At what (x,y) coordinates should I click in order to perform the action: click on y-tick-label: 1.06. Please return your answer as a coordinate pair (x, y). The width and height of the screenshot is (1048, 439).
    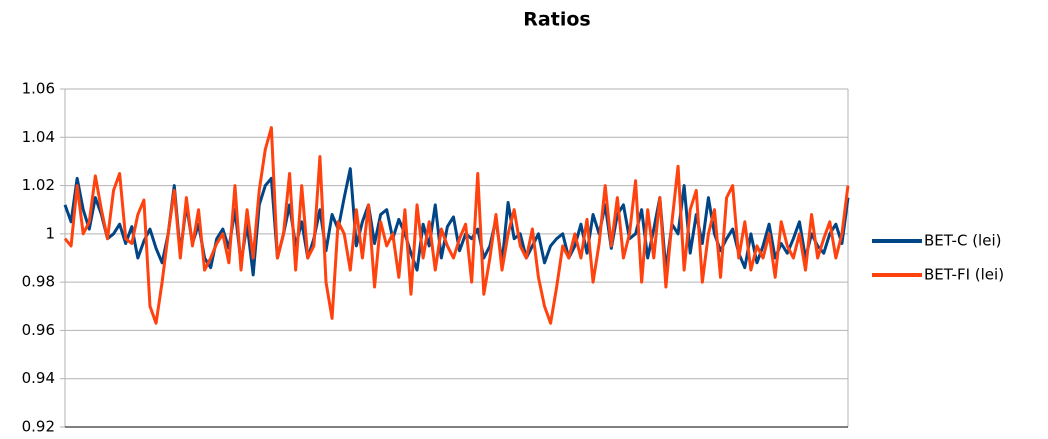
    Looking at the image, I should click on (38, 89).